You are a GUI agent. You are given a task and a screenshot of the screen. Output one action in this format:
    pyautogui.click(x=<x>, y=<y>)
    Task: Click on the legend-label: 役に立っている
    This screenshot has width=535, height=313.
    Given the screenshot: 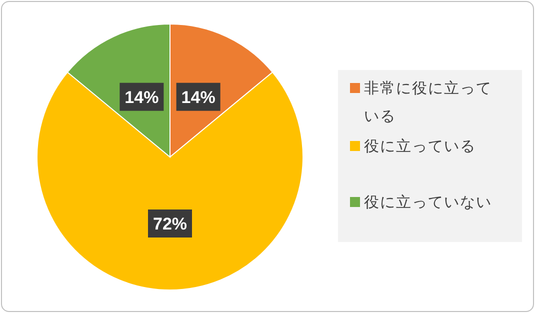 What is the action you would take?
    pyautogui.click(x=420, y=146)
    